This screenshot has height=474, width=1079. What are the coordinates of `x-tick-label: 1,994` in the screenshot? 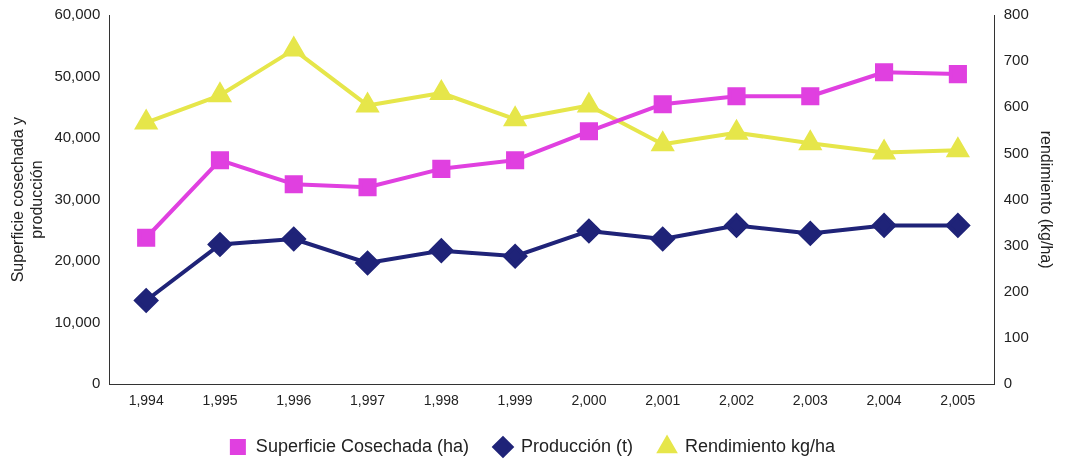 It's located at (146, 400).